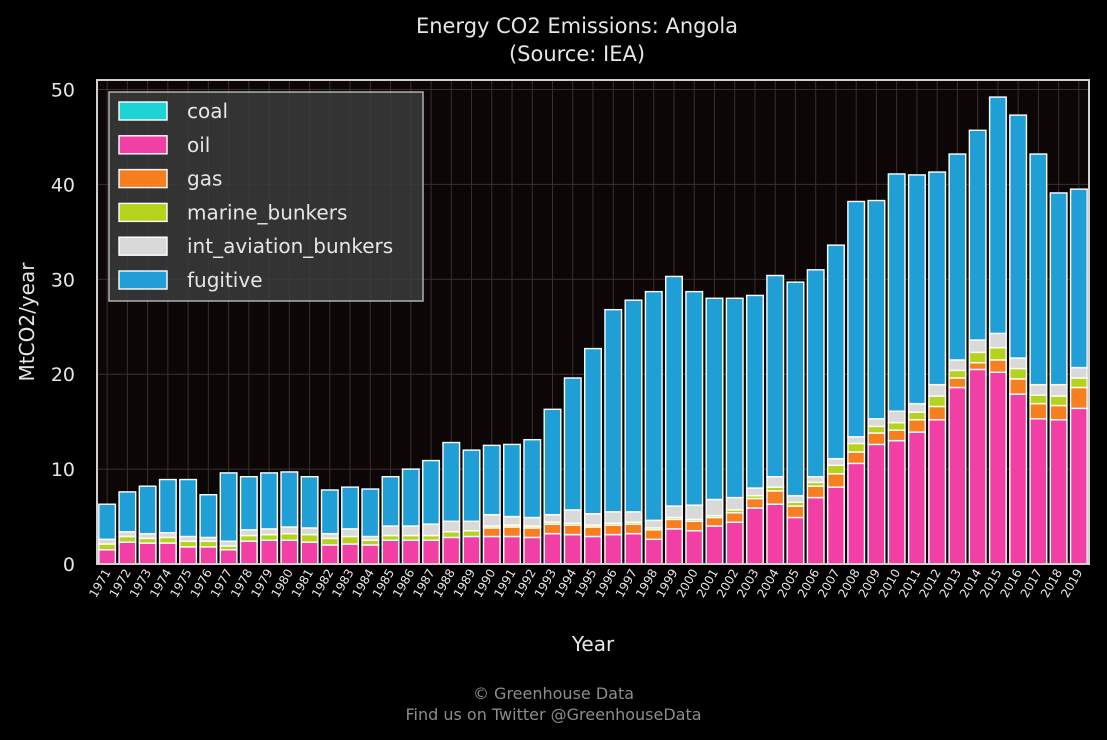 This screenshot has width=1107, height=740. I want to click on chart-title: Energy CO2 Emissions: Angola, so click(577, 26).